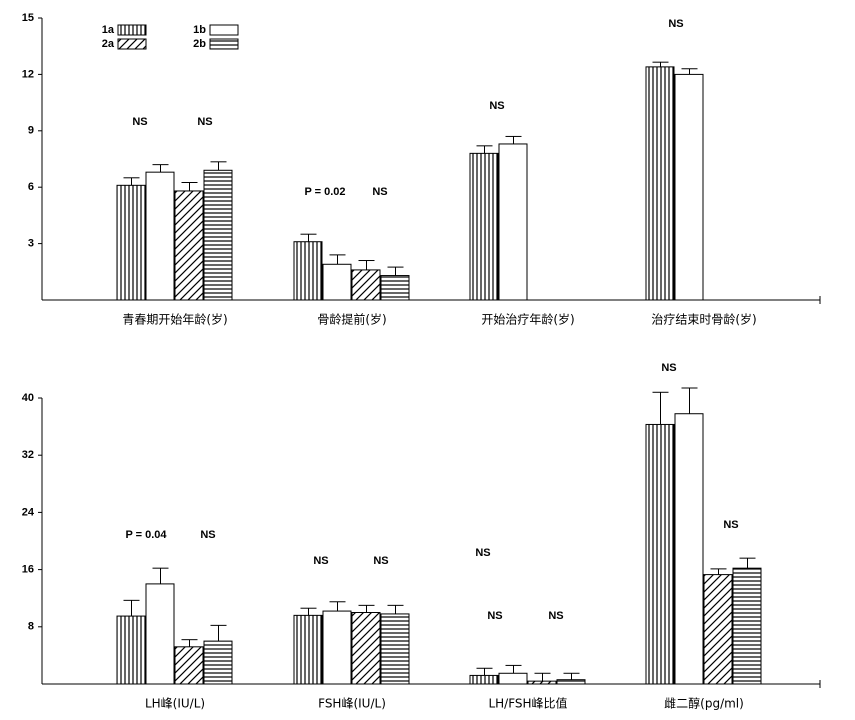 The image size is (855, 720). I want to click on y-tick-label: 24, so click(28, 512).